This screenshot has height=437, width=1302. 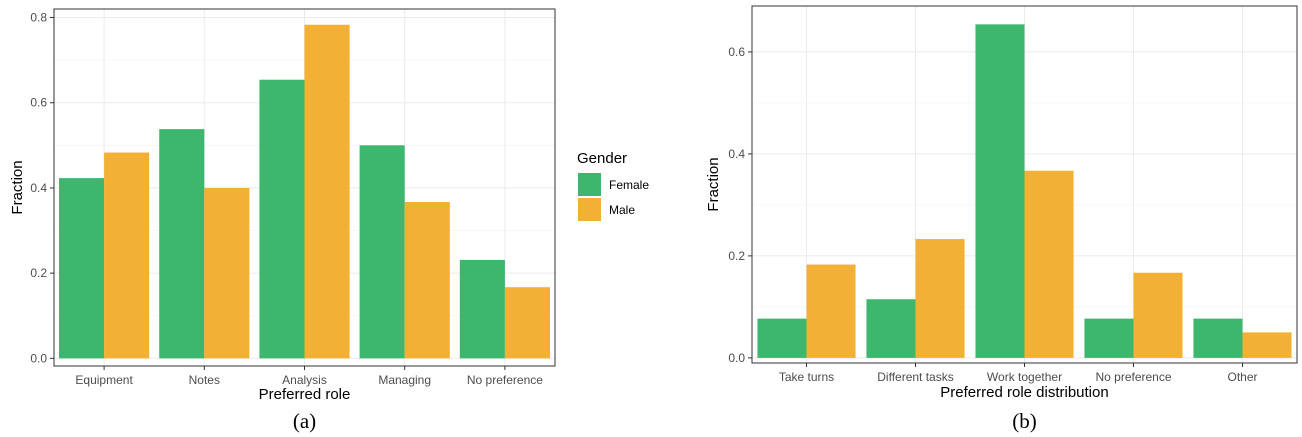 I want to click on x-tick-label: Different tasks, so click(x=915, y=377).